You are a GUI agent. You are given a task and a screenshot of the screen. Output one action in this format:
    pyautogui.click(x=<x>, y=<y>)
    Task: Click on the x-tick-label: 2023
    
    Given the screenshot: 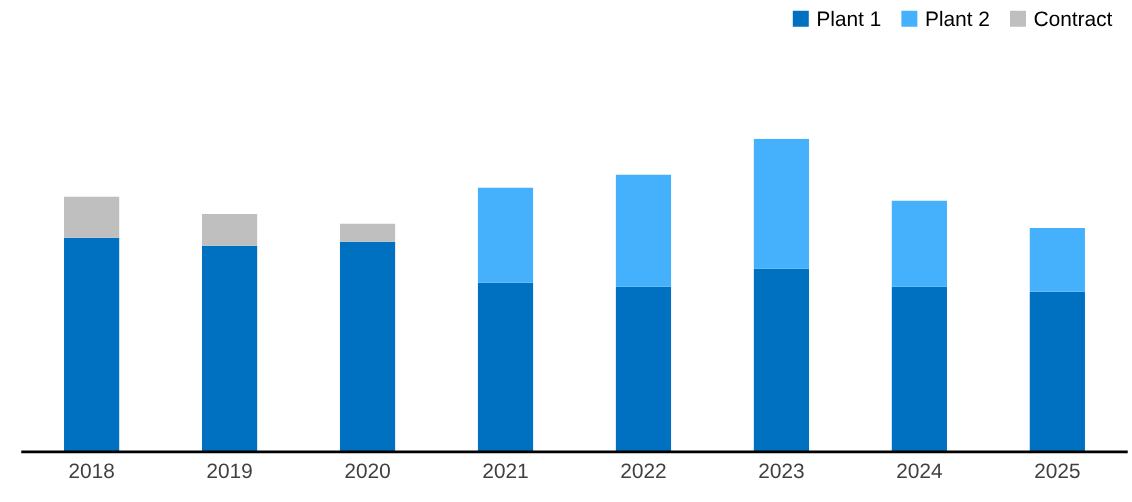 What is the action you would take?
    pyautogui.click(x=781, y=471)
    